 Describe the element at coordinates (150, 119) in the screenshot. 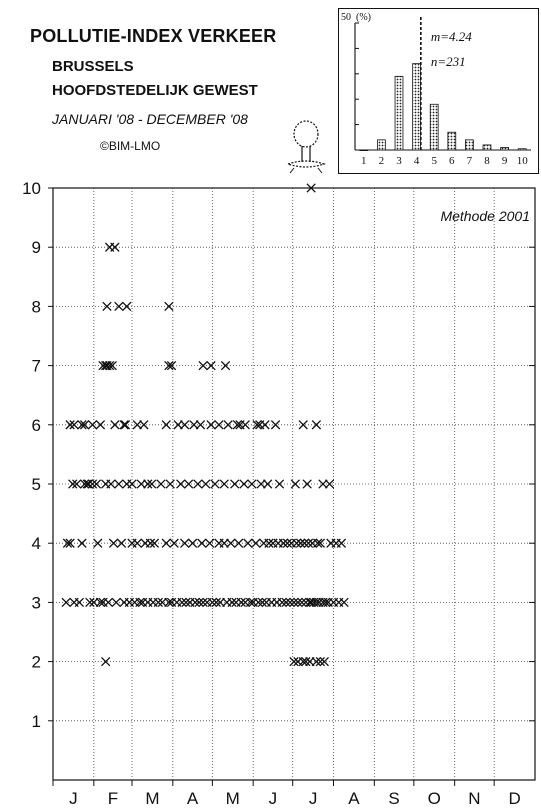

I see `period-label: JANUARI '08 - DECEMBER '08` at that location.